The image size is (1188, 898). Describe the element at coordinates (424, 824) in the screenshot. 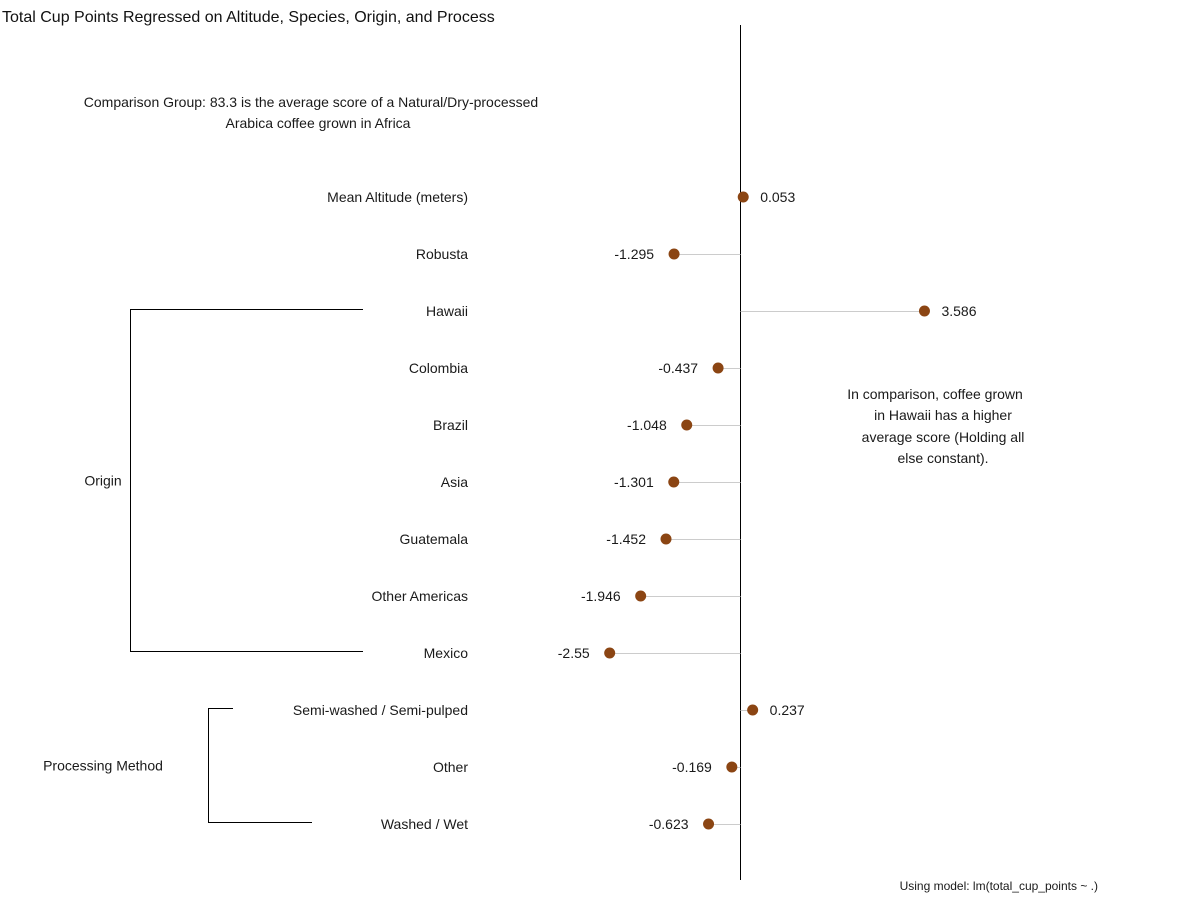

I see `category-label: Washed / Wet` at that location.